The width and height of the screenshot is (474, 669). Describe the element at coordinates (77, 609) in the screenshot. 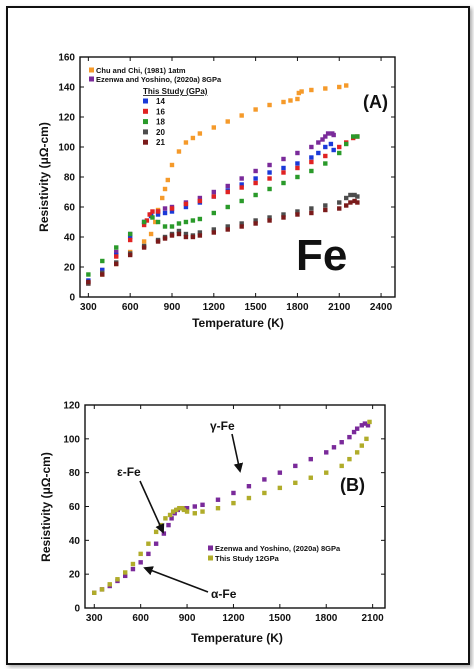

I see `panel-b-y-tick-label: 0` at that location.